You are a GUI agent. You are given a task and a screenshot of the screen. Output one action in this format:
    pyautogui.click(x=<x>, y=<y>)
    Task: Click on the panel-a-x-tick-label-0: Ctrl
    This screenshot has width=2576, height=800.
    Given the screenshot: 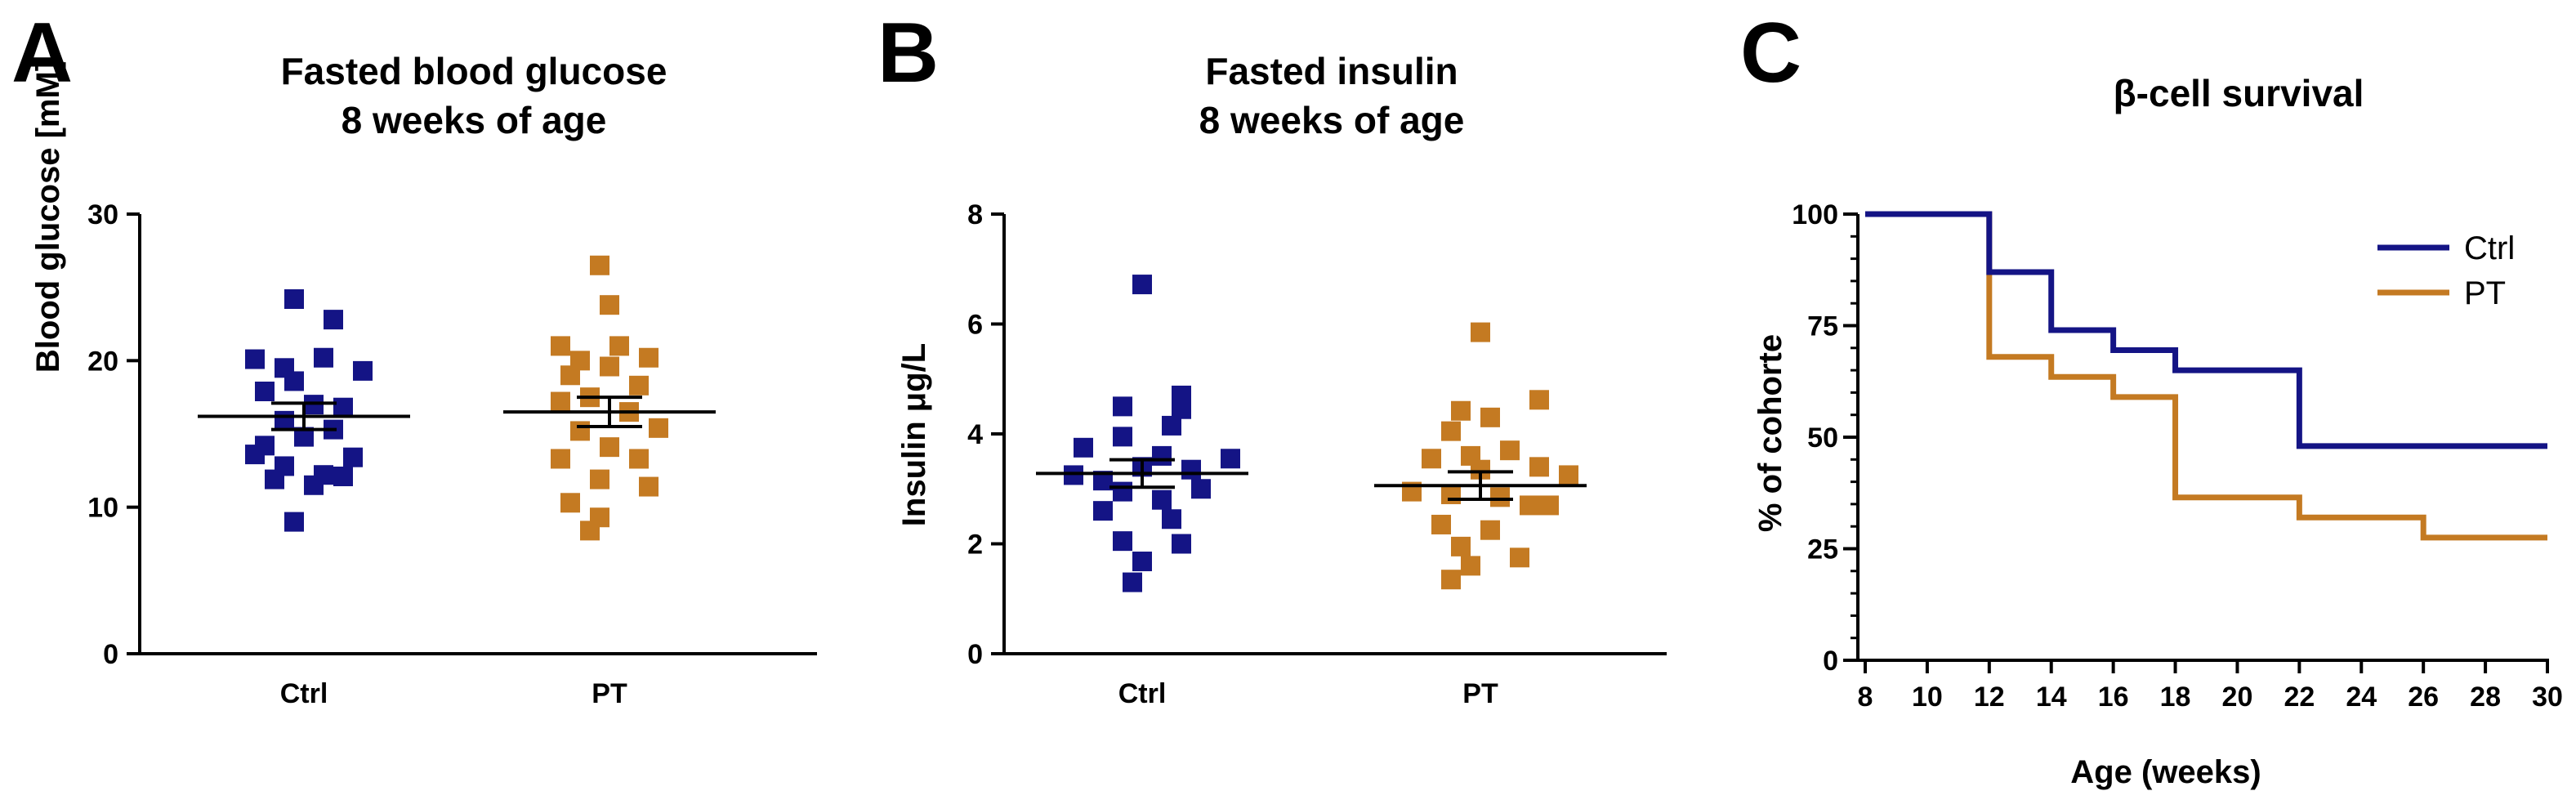 What is the action you would take?
    pyautogui.click(x=304, y=693)
    